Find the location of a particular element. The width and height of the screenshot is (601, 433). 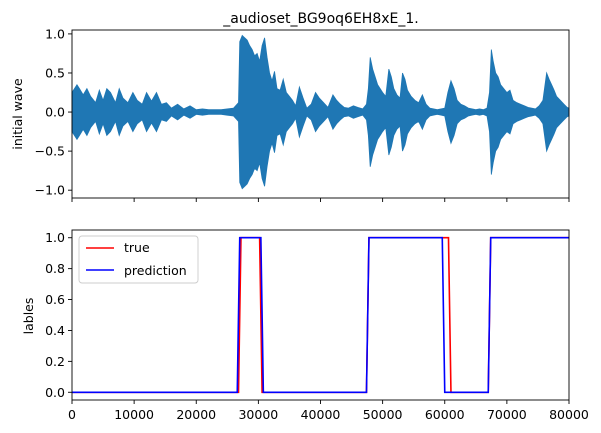

y-tick-label-wave: 0.0 is located at coordinates (55, 112).